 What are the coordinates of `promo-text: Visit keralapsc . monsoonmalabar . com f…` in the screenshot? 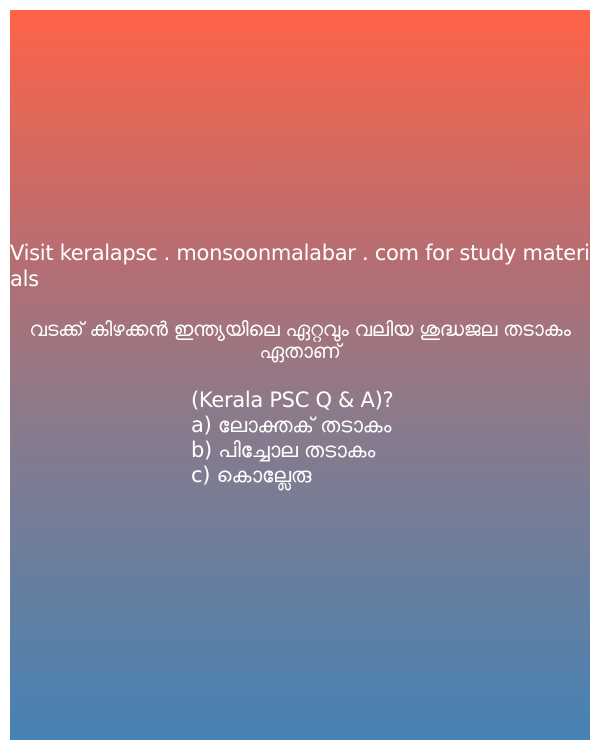 It's located at (300, 266).